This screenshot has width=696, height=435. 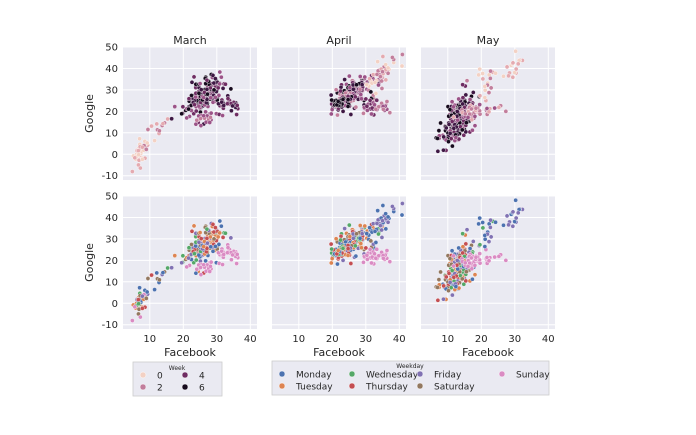 I want to click on week-legend: Week 0 2 4 6, so click(x=177, y=379).